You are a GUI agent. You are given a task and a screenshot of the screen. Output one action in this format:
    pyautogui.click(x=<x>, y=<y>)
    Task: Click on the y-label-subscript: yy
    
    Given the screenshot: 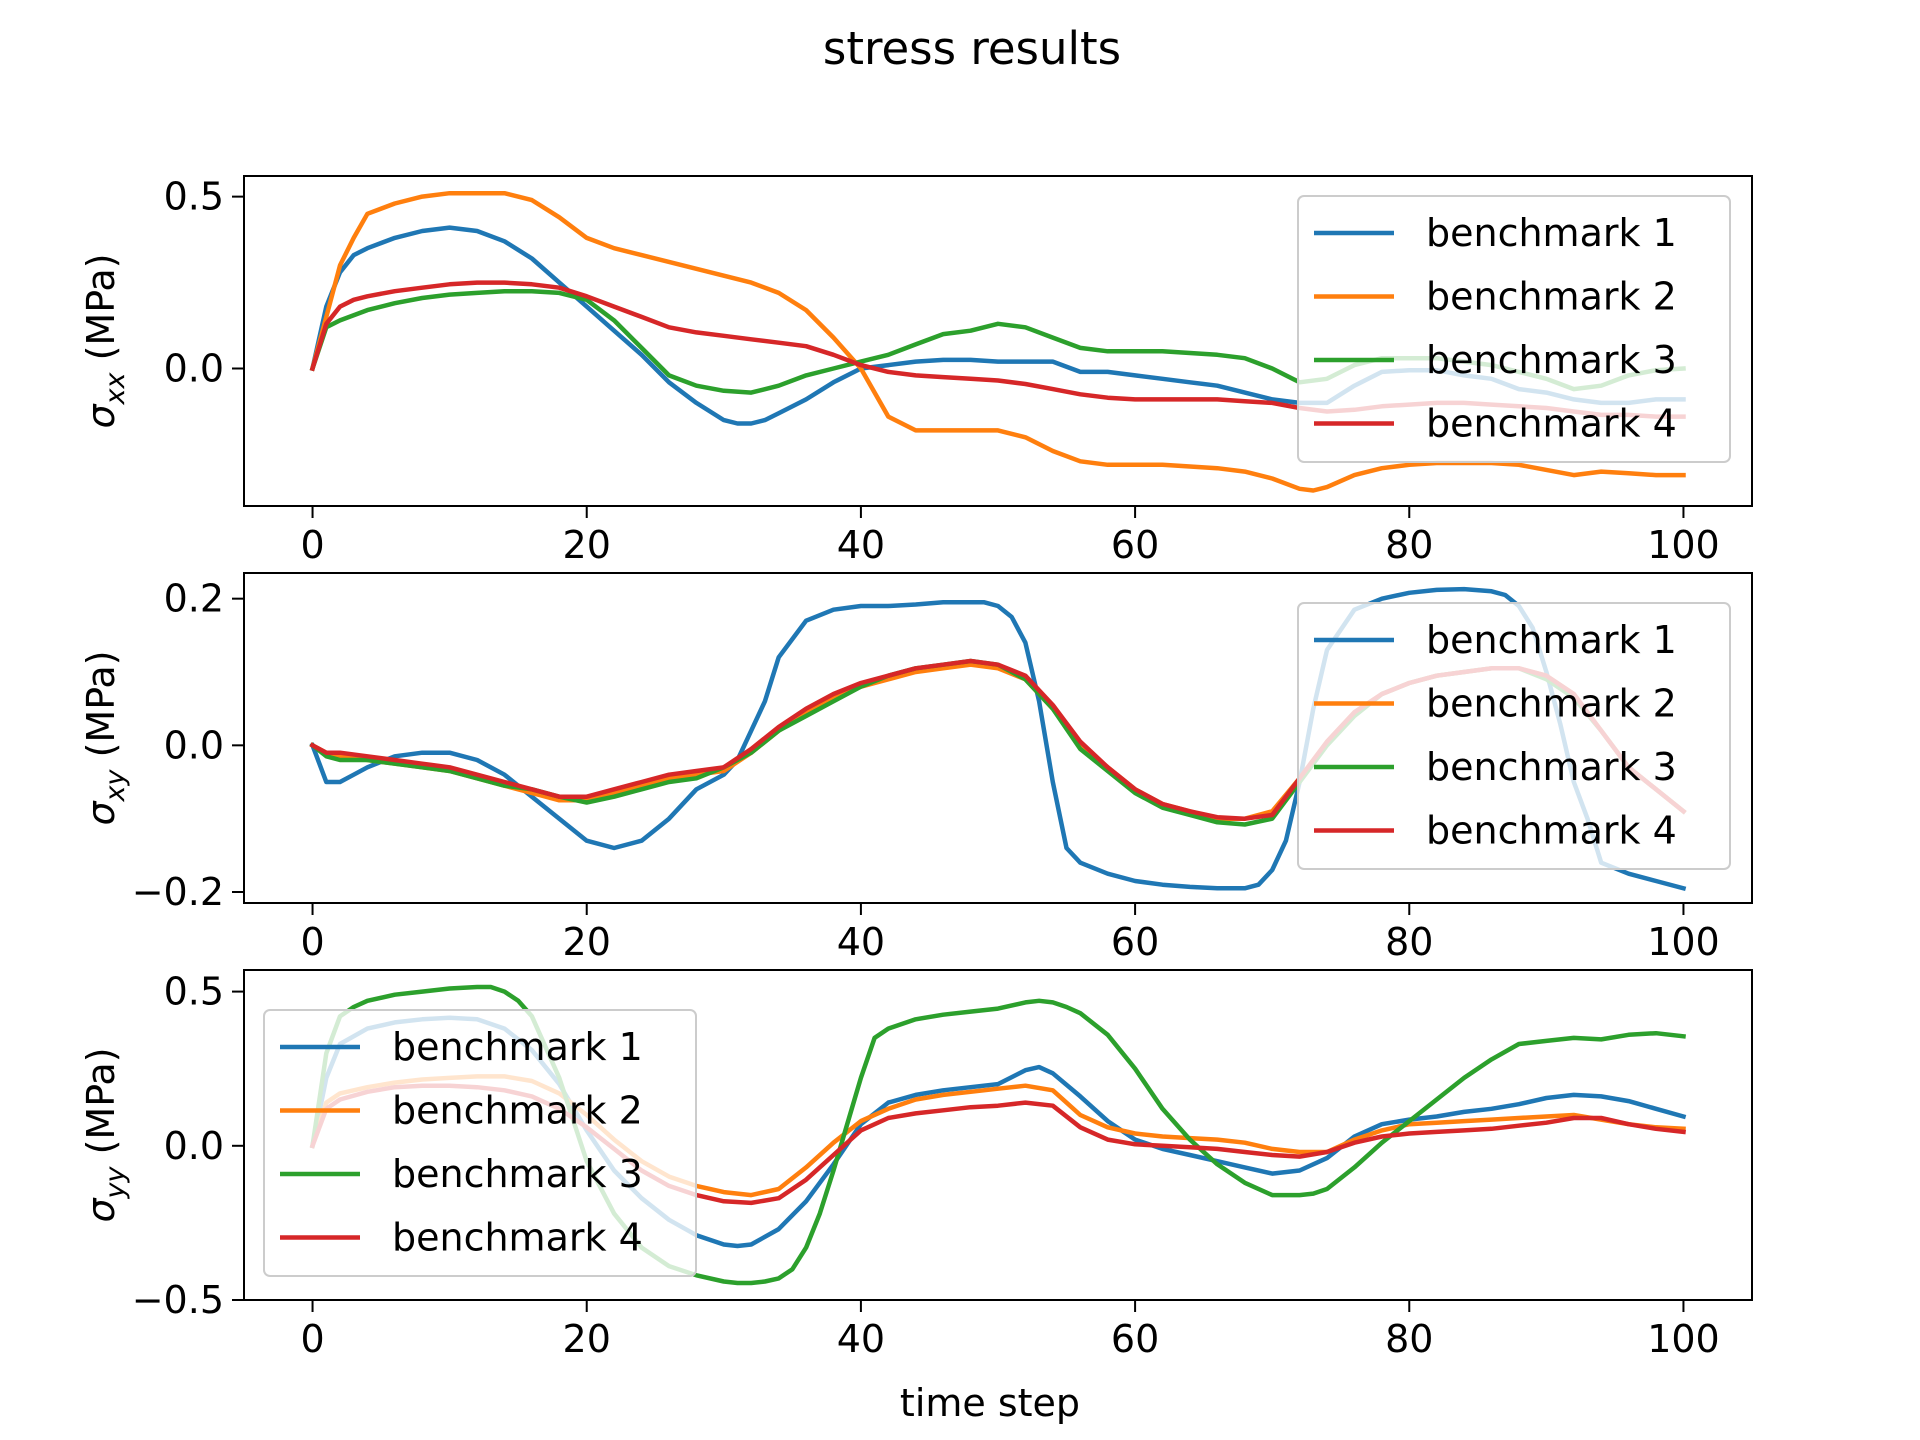 What is the action you would take?
    pyautogui.click(x=115, y=1182)
    